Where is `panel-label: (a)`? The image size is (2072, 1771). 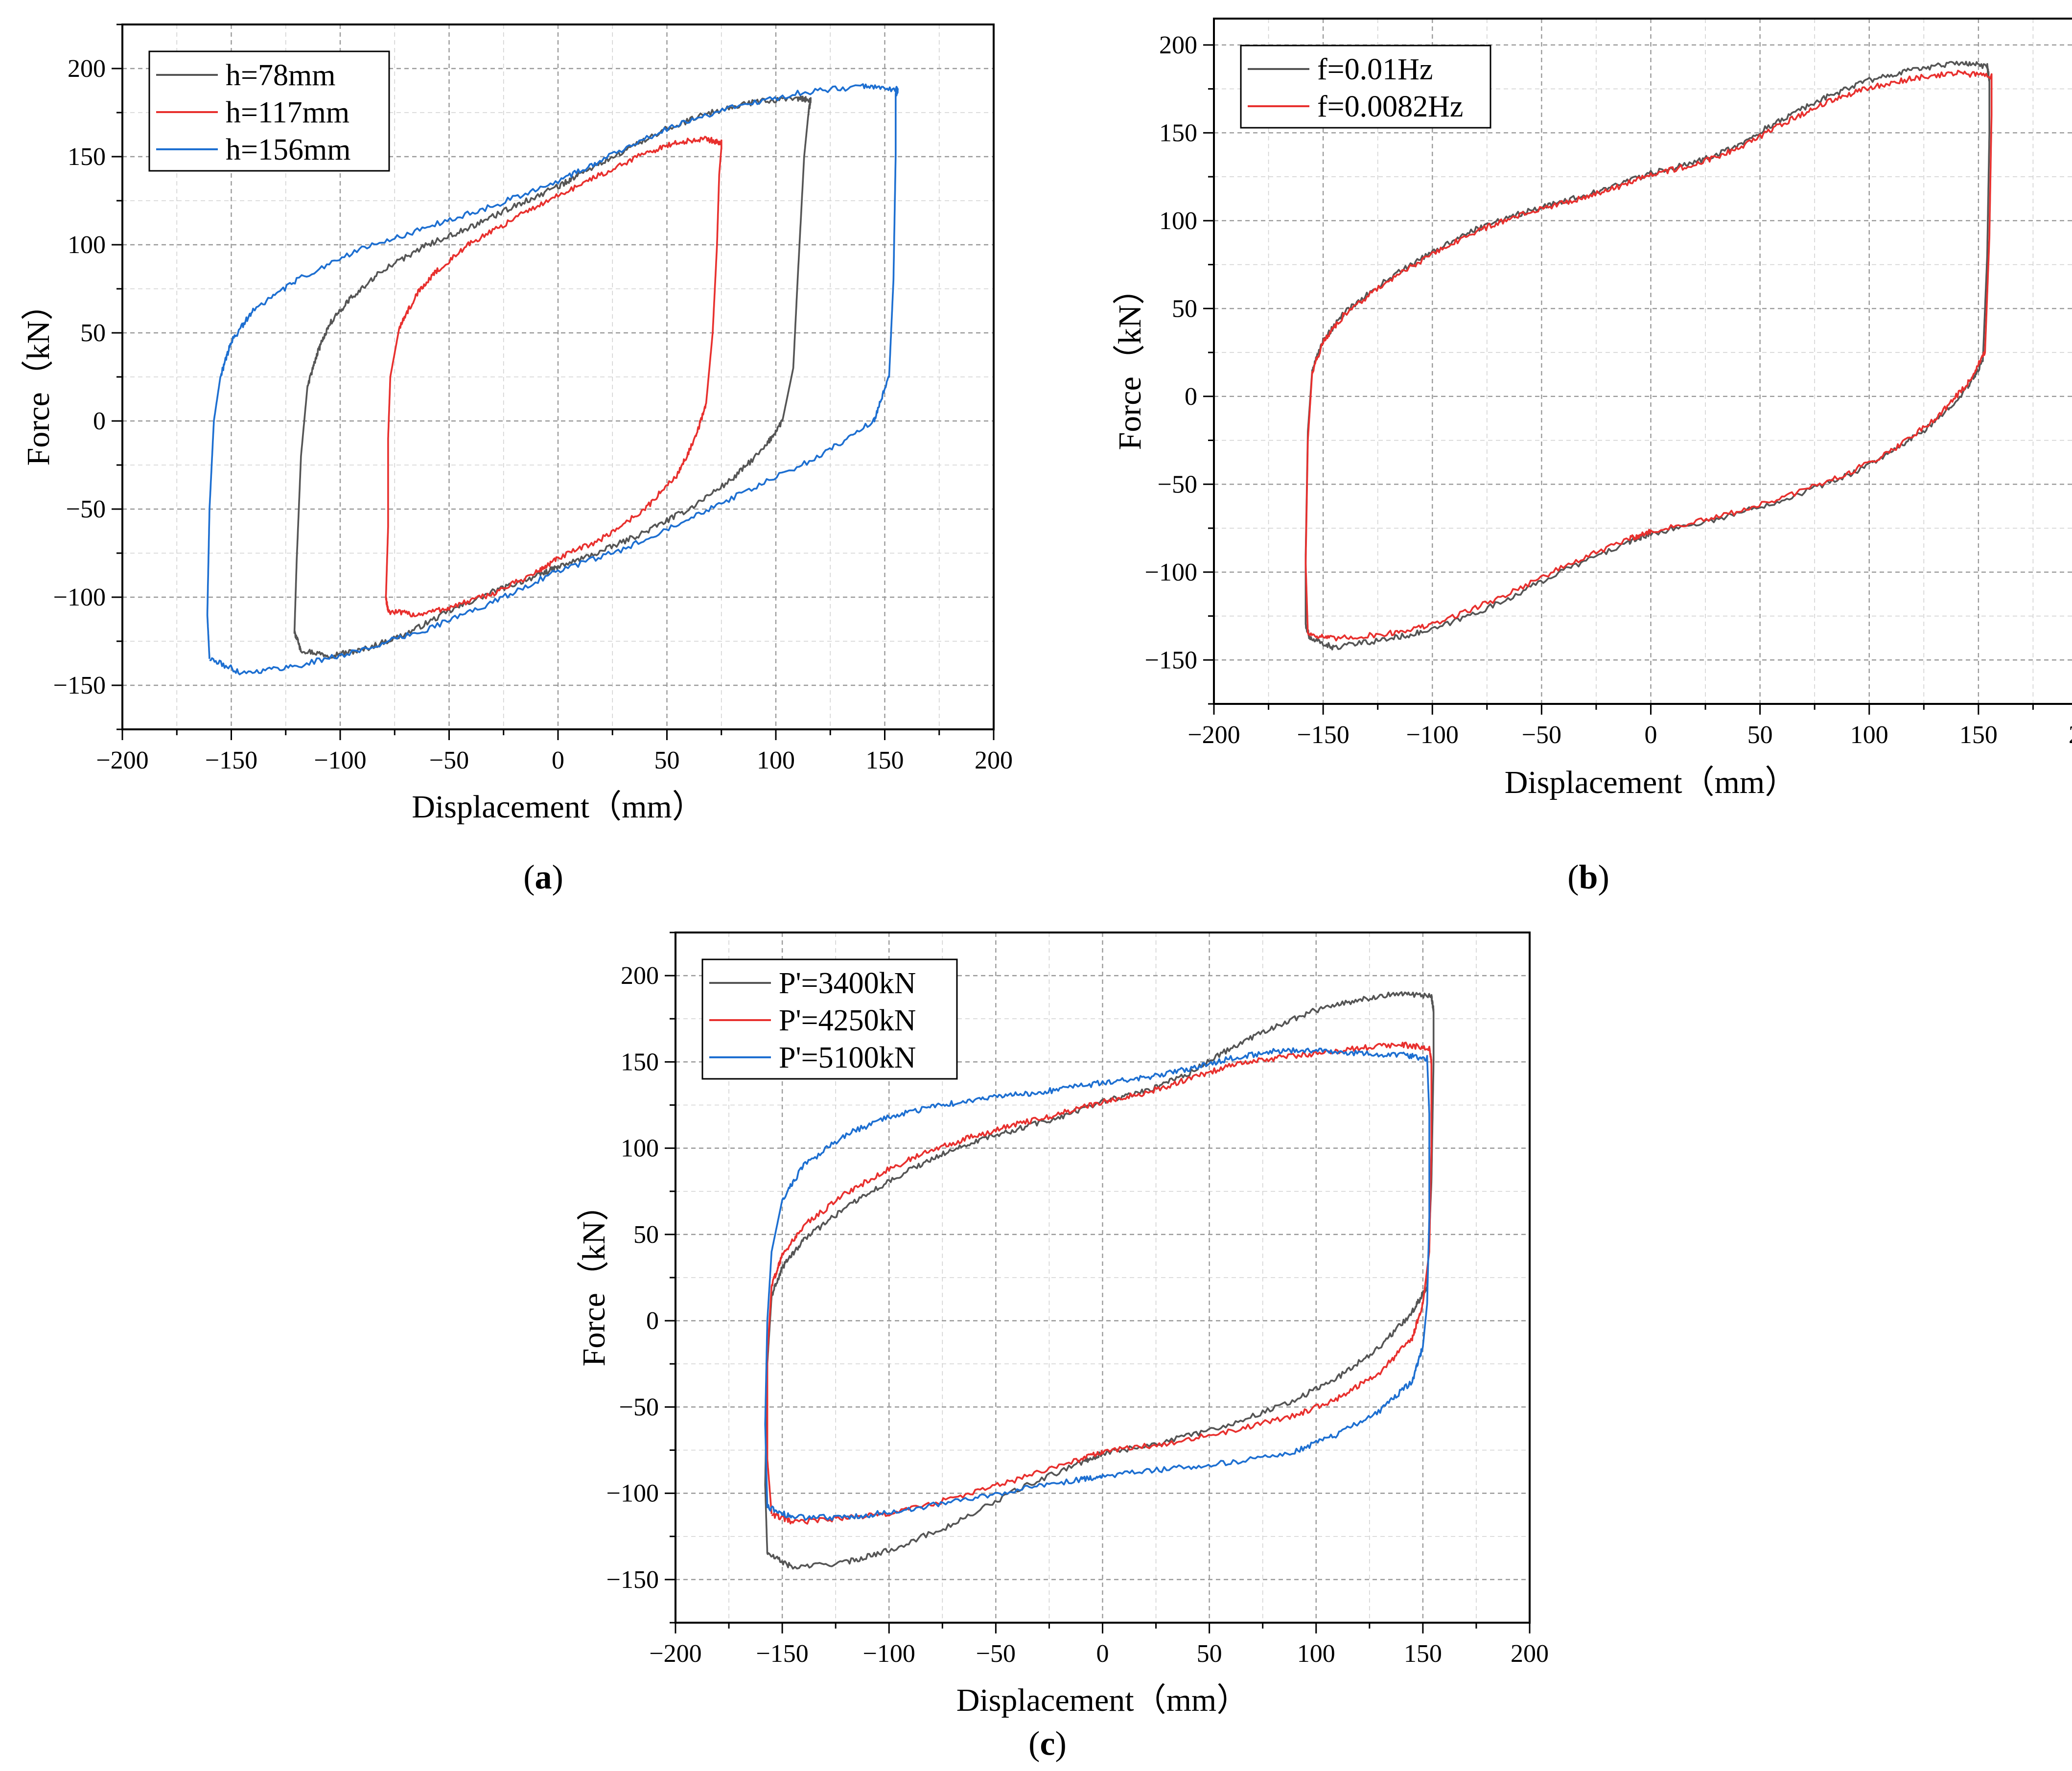 panel-label: (a) is located at coordinates (543, 877).